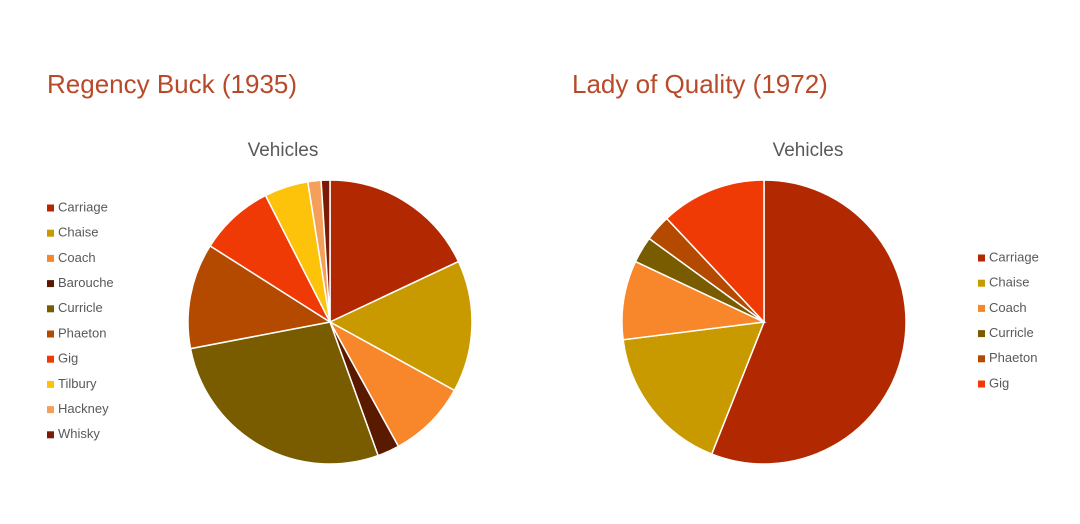 Image resolution: width=1080 pixels, height=524 pixels. I want to click on legend-label: Hackney, so click(83, 408).